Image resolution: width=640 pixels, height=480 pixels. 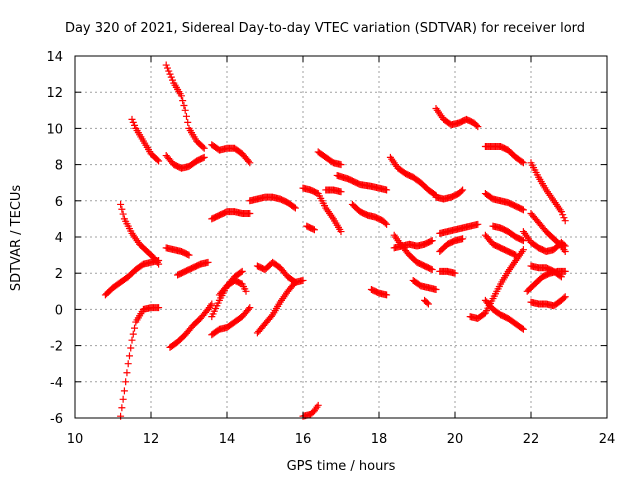 I want to click on x-tick-label: 12, so click(x=151, y=439).